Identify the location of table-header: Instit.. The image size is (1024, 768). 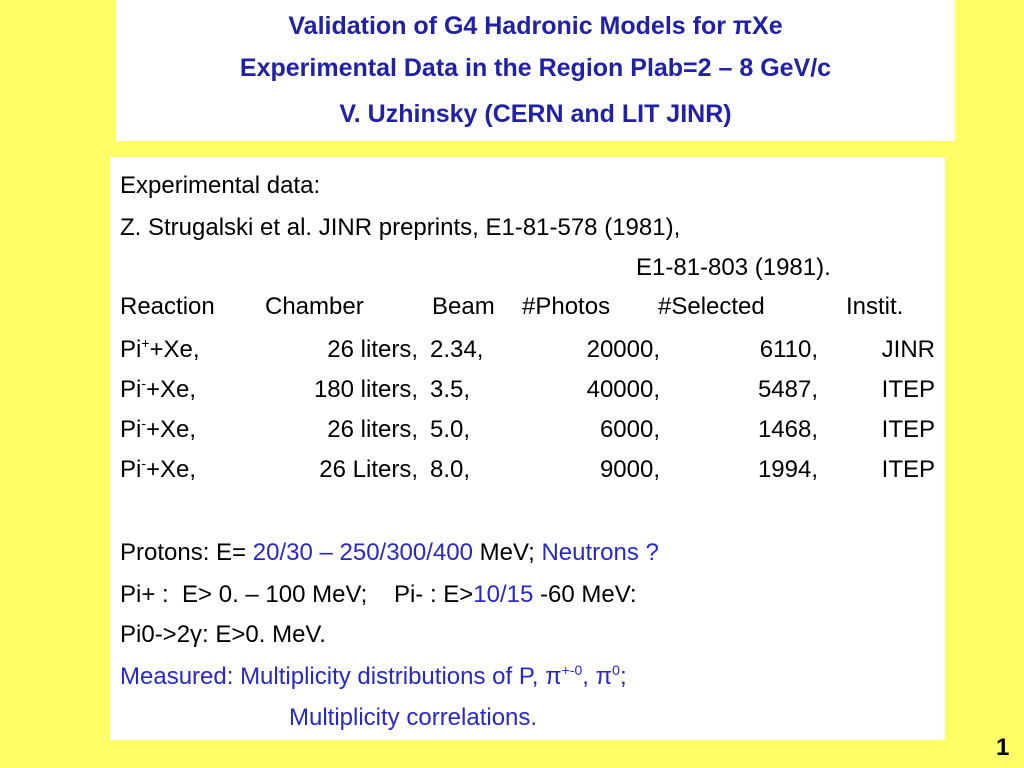
(875, 306).